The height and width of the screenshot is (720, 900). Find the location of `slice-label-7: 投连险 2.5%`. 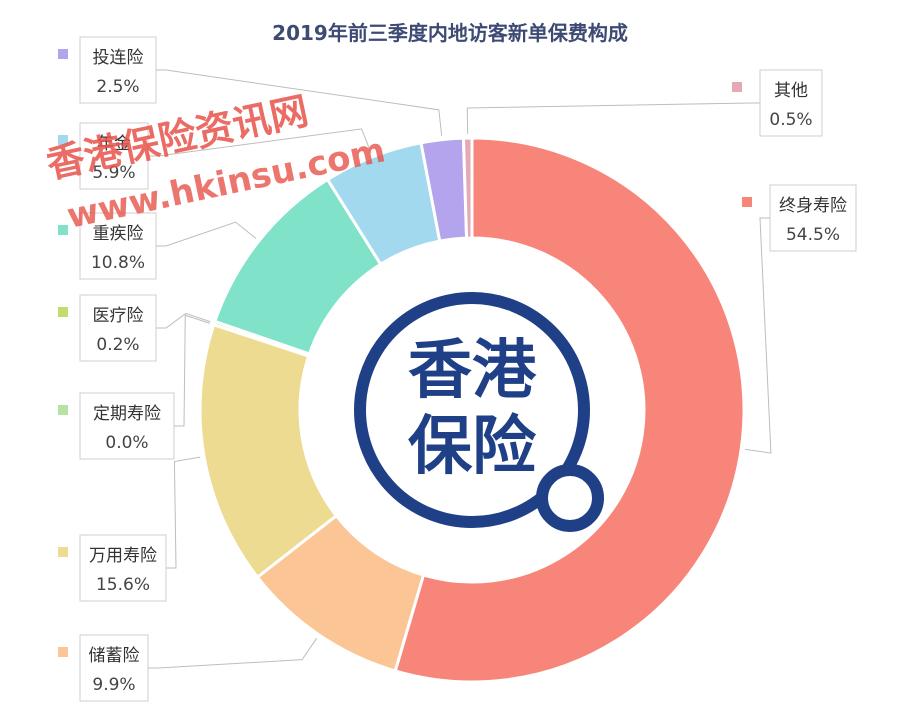

slice-label-7: 投连险 2.5% is located at coordinates (107, 70).